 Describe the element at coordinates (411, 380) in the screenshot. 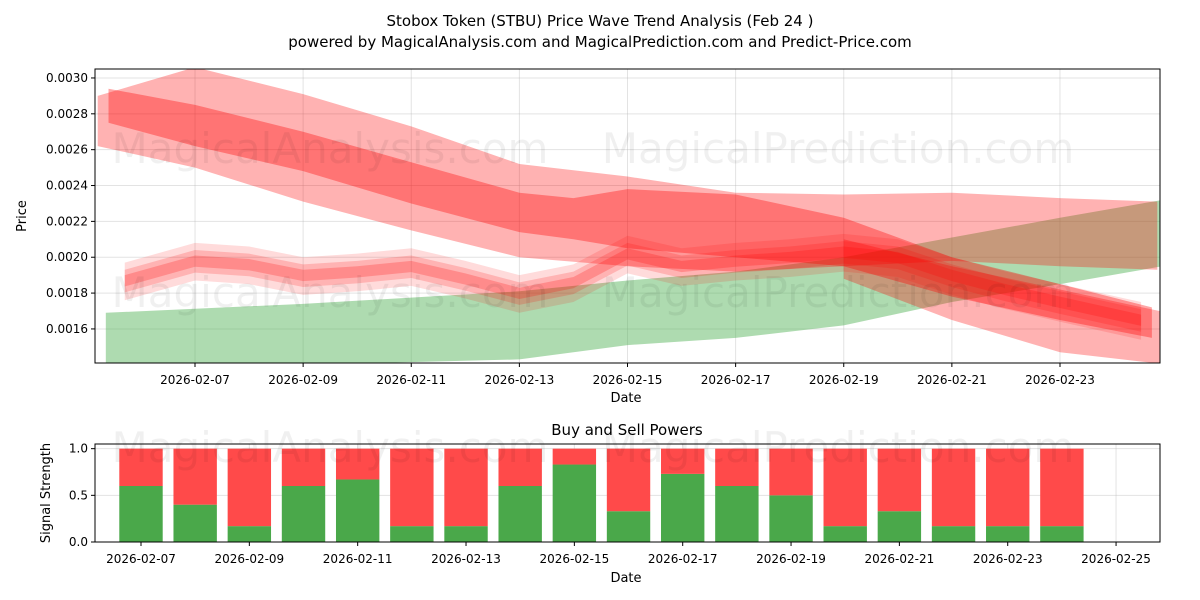

I see `price-xtick-label: 2026-02-11` at that location.